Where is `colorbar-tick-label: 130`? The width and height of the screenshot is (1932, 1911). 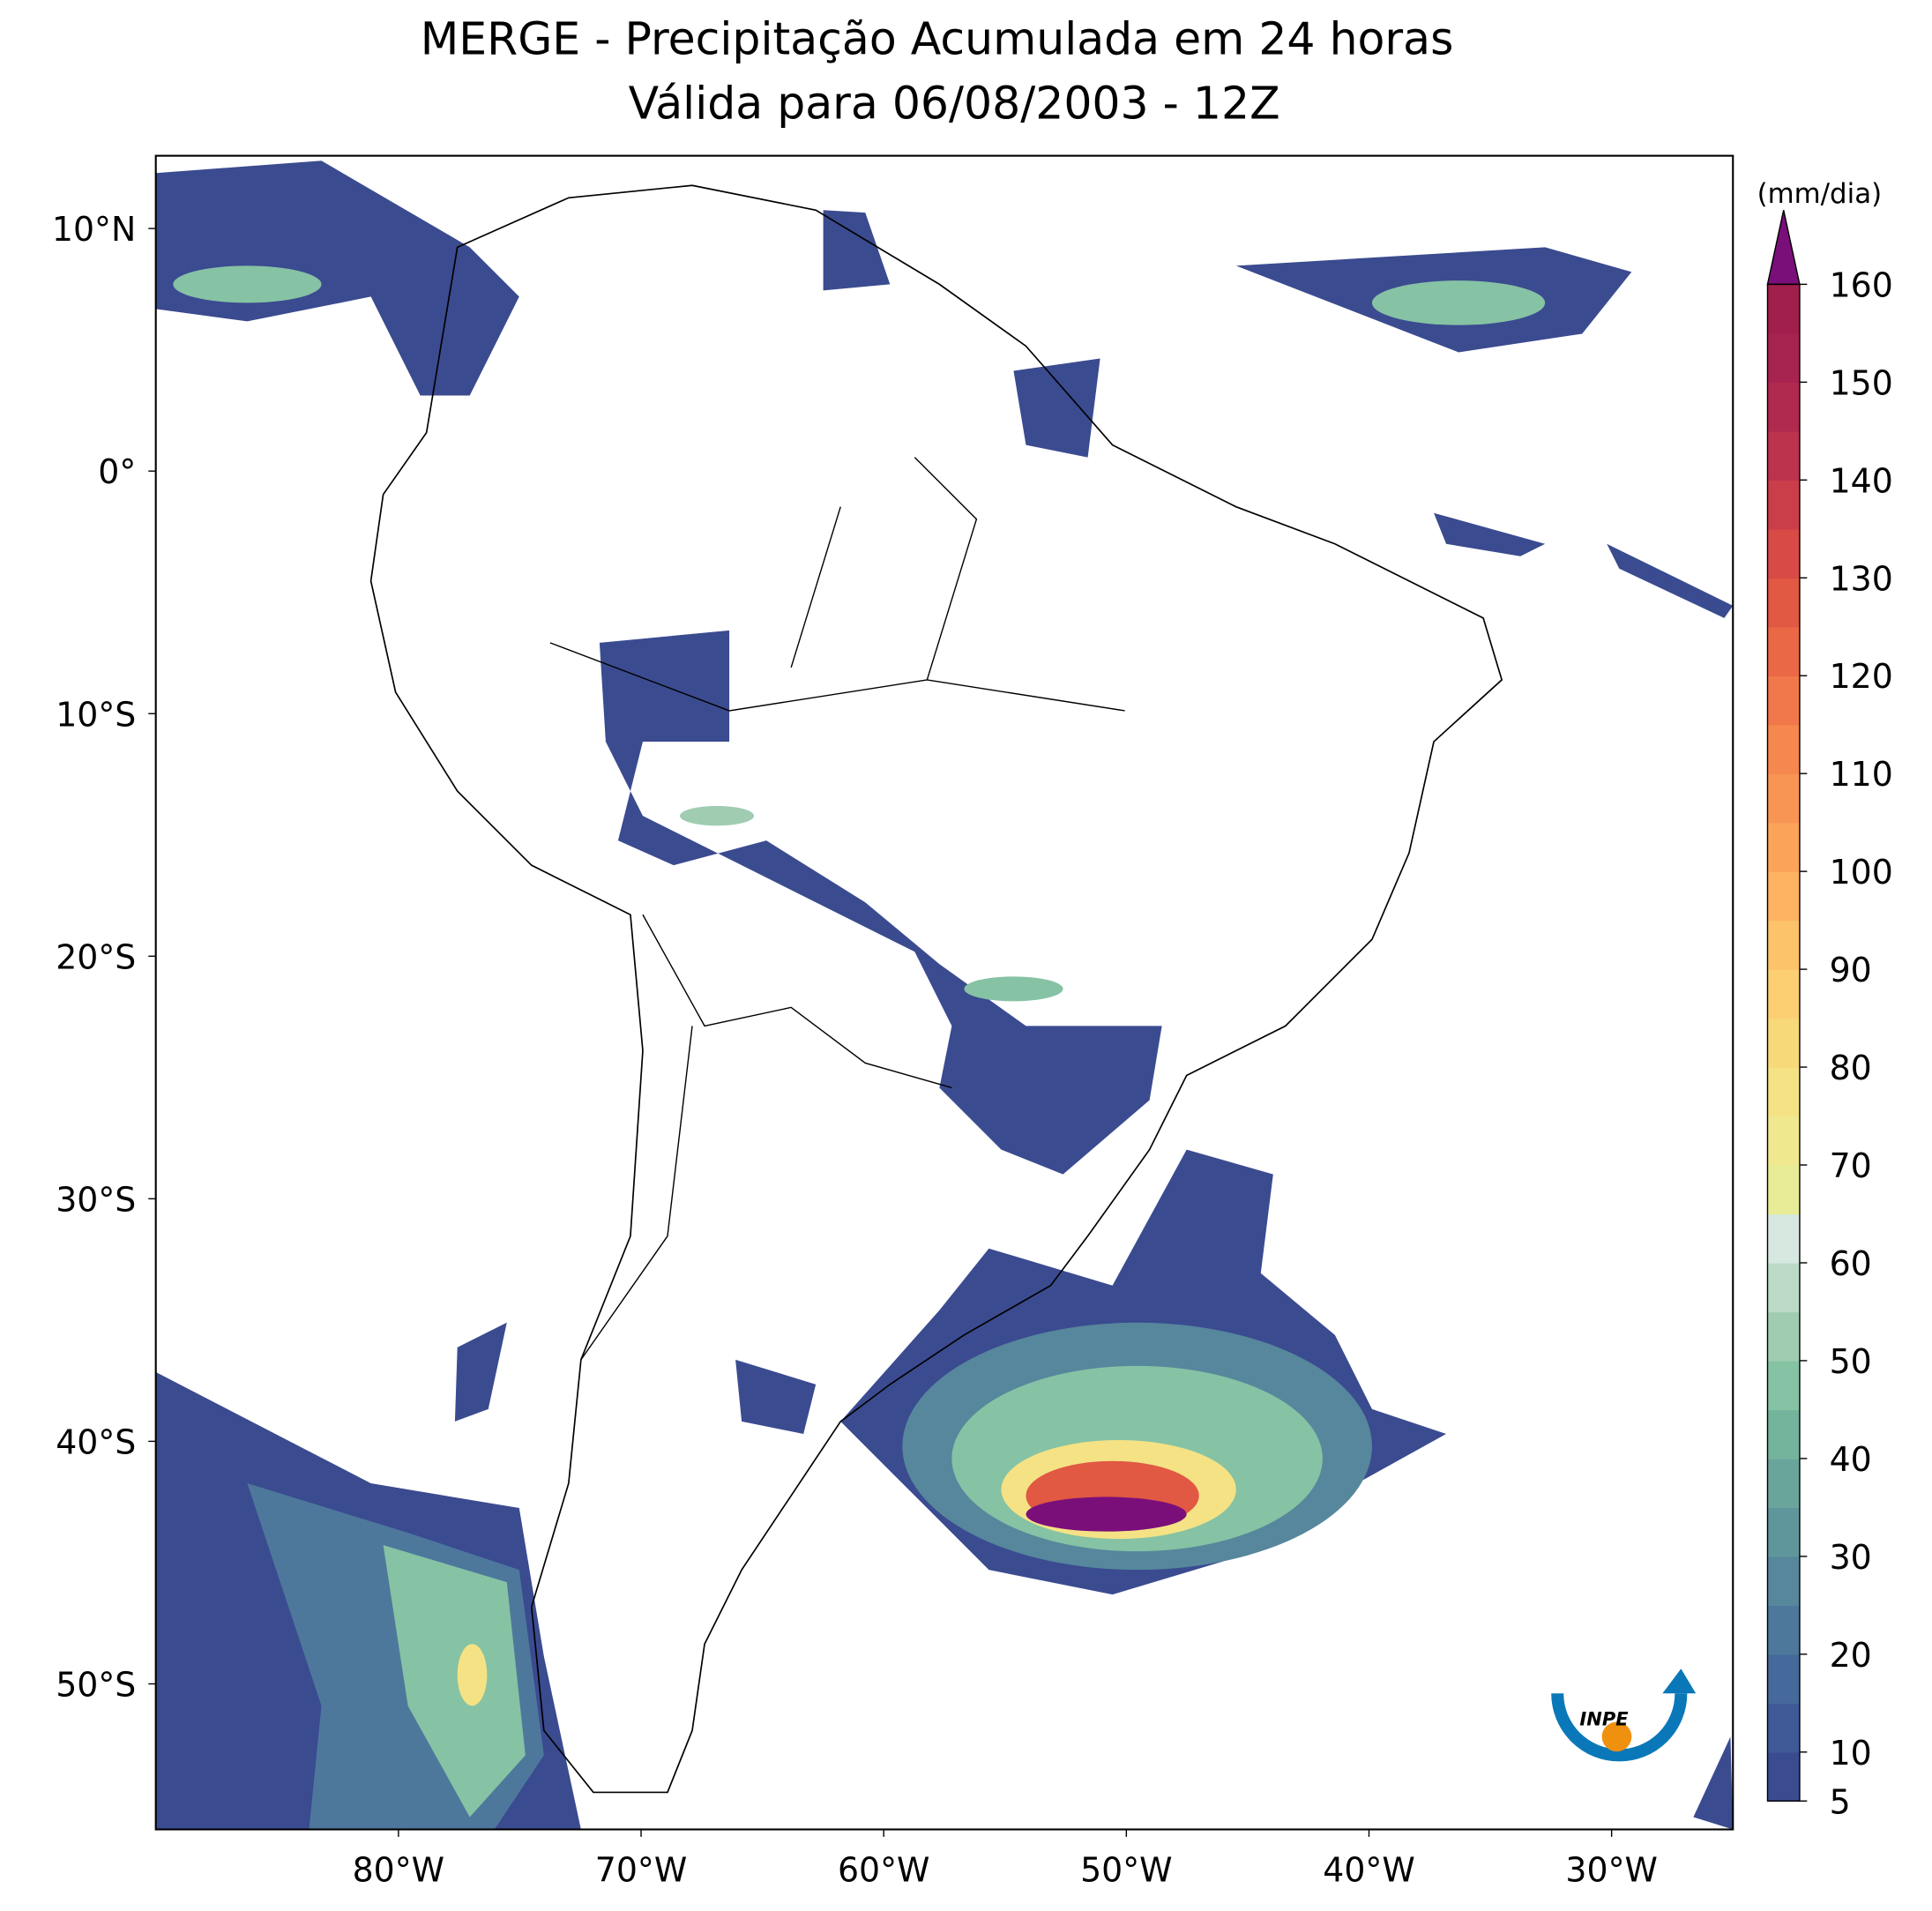 colorbar-tick-label: 130 is located at coordinates (1861, 578).